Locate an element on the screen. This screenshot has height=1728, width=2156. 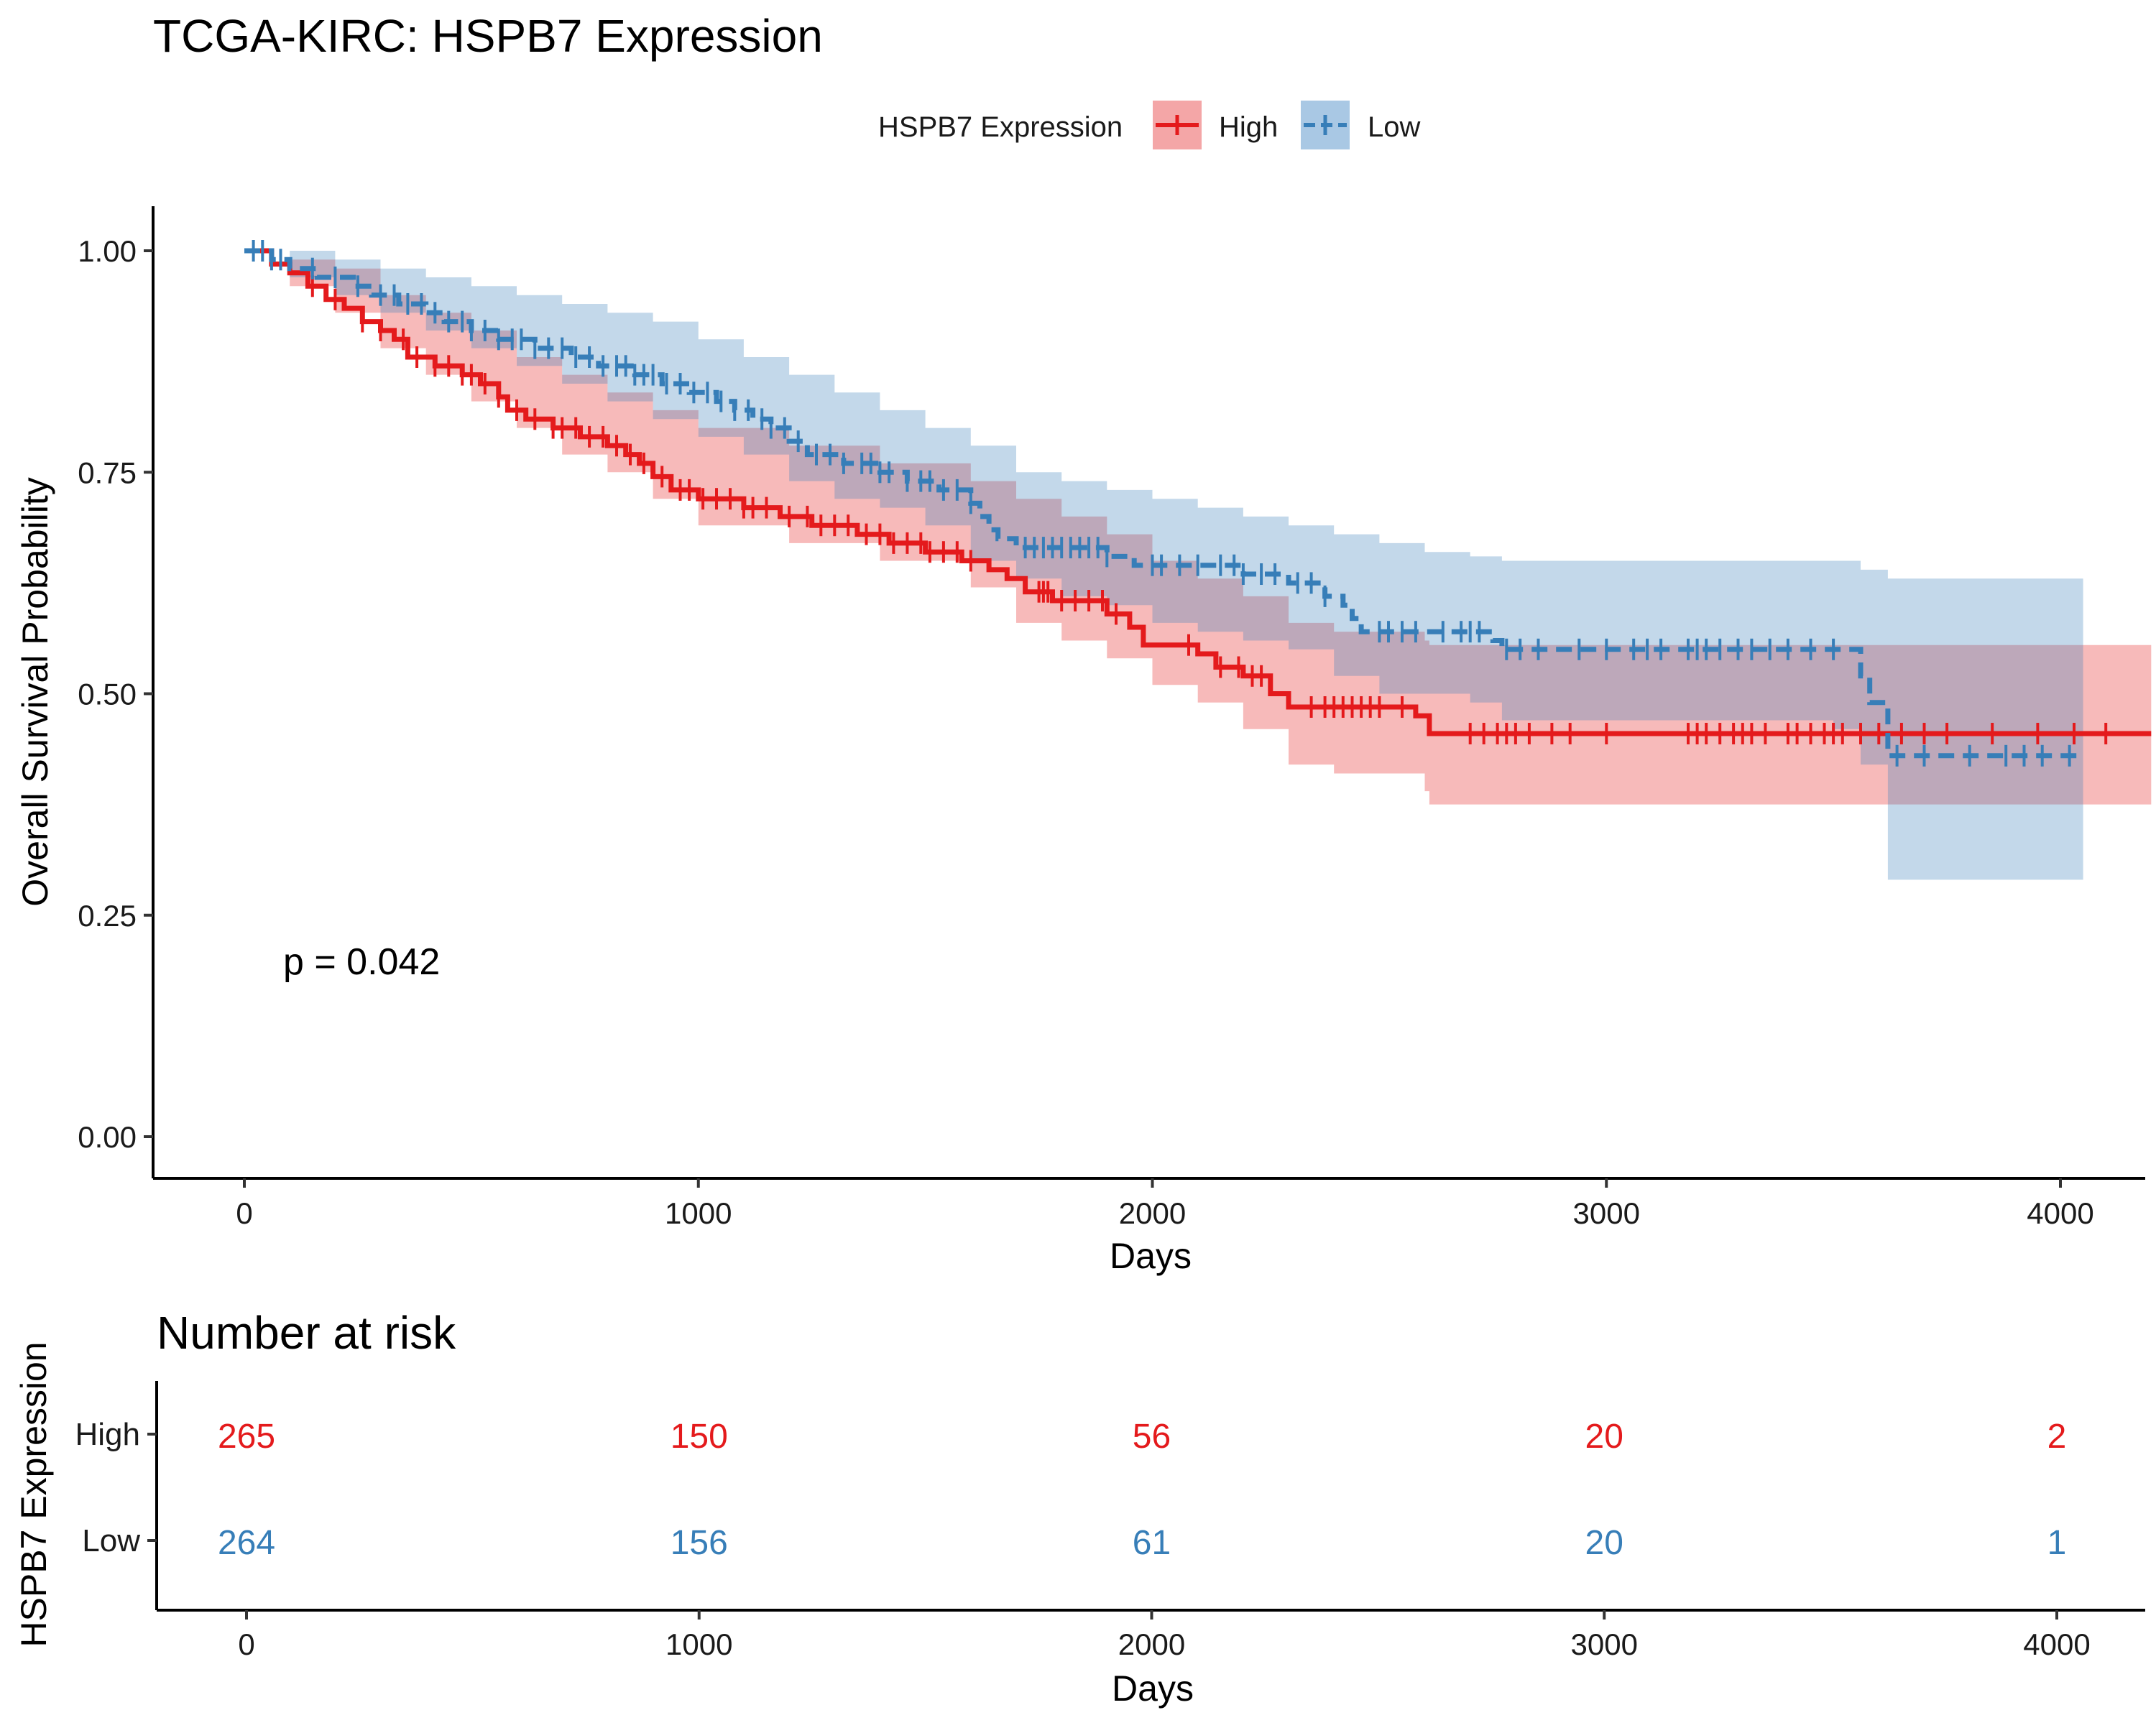
risk-count-high: 150 is located at coordinates (699, 1437).